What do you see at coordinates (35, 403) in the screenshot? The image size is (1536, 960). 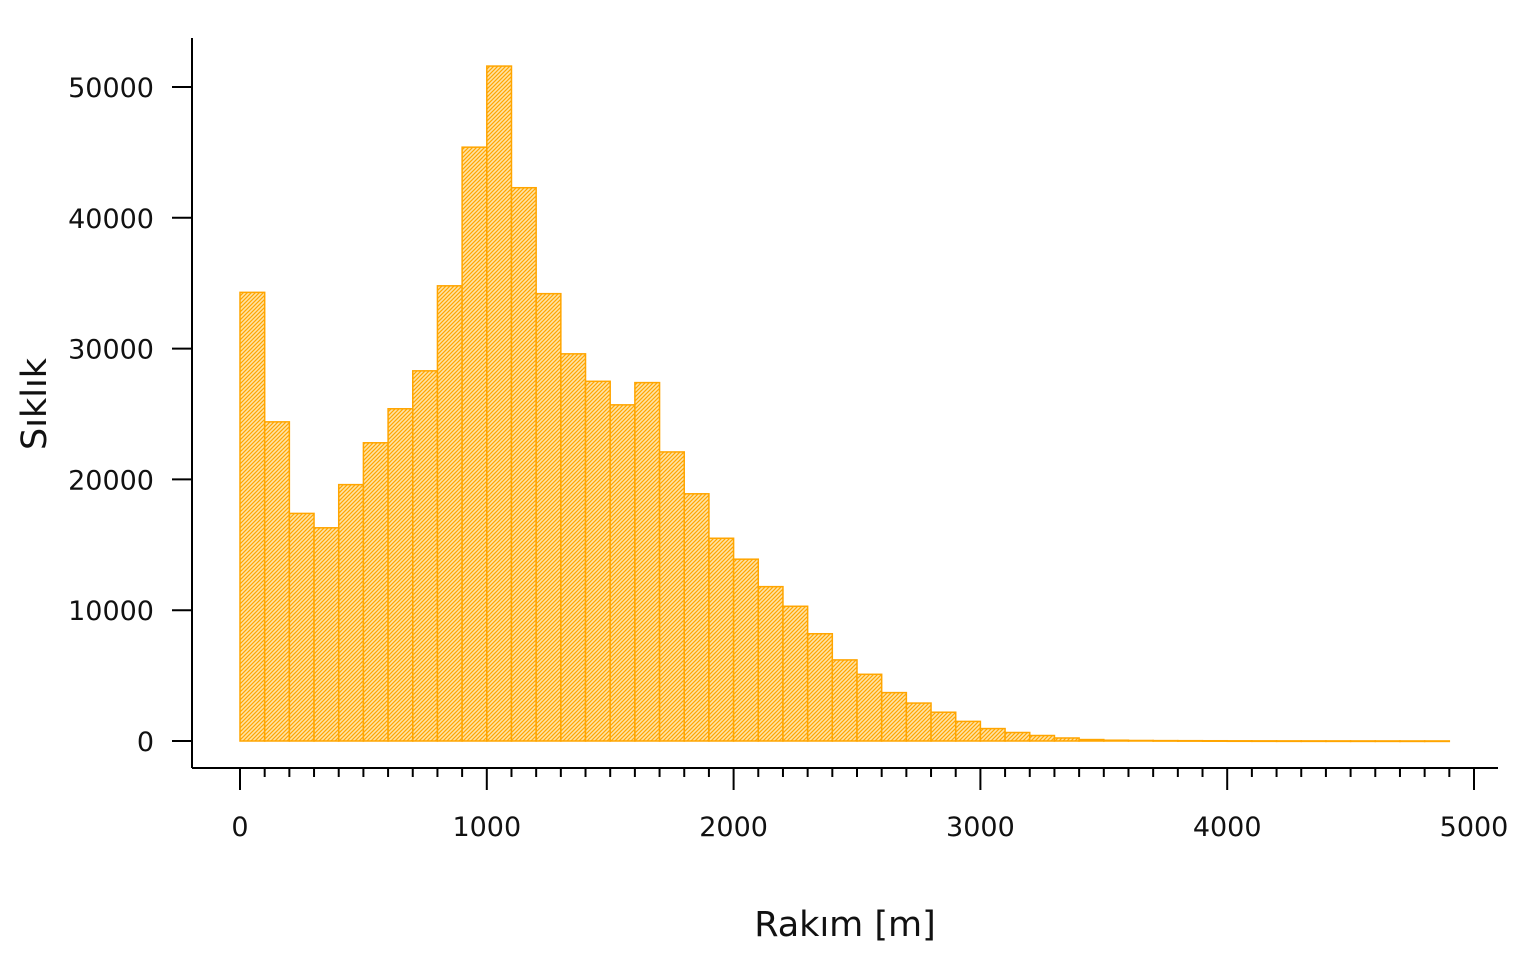 I see `y-axis-title: Sıklık` at bounding box center [35, 403].